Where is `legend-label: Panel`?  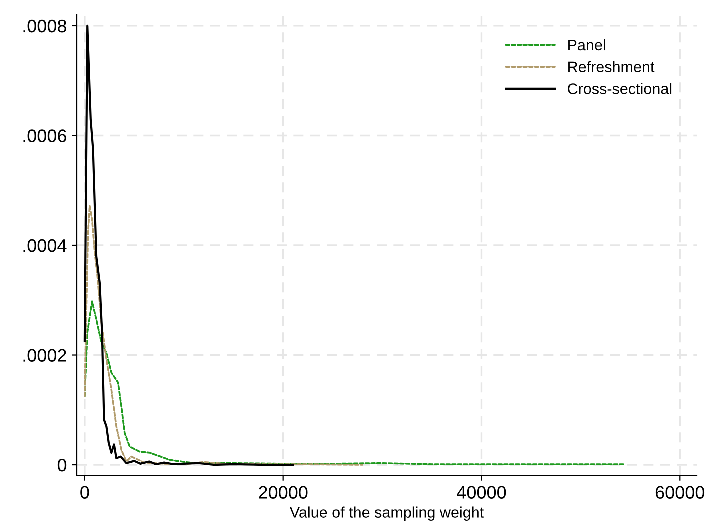 legend-label: Panel is located at coordinates (587, 45).